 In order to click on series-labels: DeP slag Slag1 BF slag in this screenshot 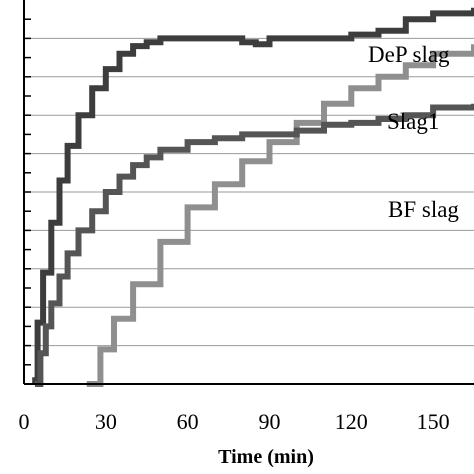, I will do `click(413, 132)`.